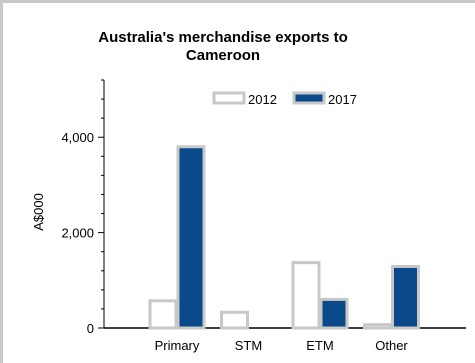  Describe the element at coordinates (285, 340) in the screenshot. I see `x-axis: Primary STM ETM Other` at that location.